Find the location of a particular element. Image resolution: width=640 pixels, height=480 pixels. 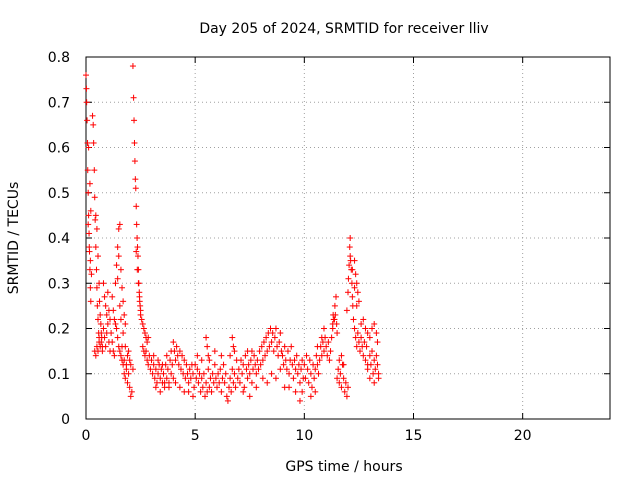

y-tick-label: 0.7 is located at coordinates (59, 103).